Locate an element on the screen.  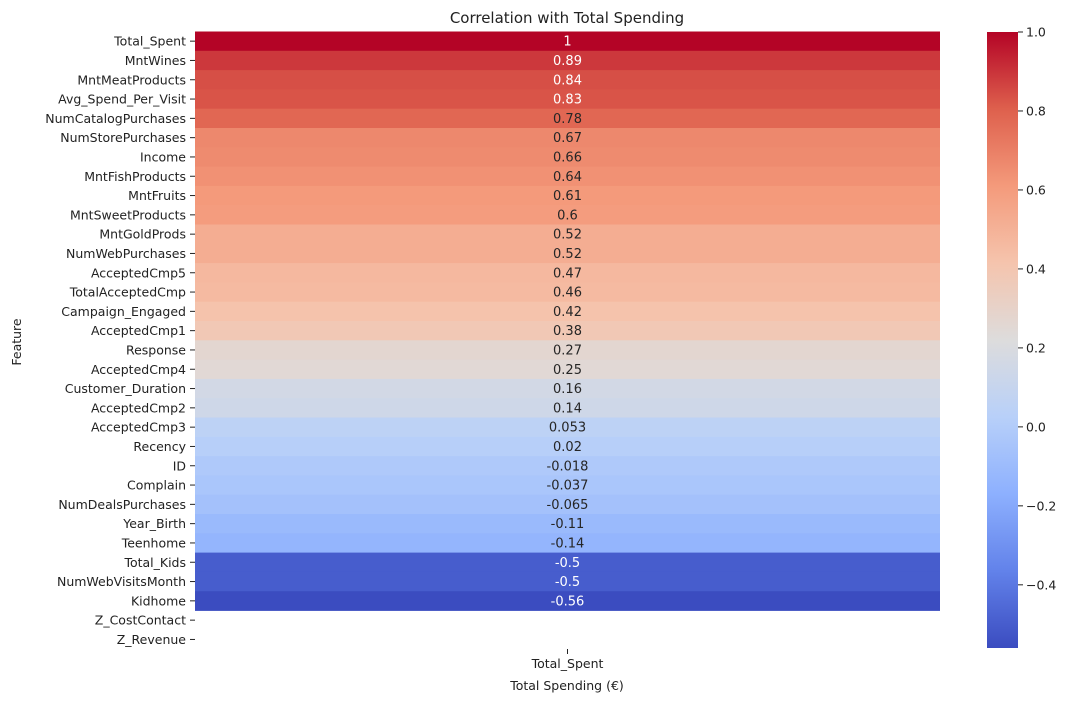
y-tick-label: ID is located at coordinates (179, 465).